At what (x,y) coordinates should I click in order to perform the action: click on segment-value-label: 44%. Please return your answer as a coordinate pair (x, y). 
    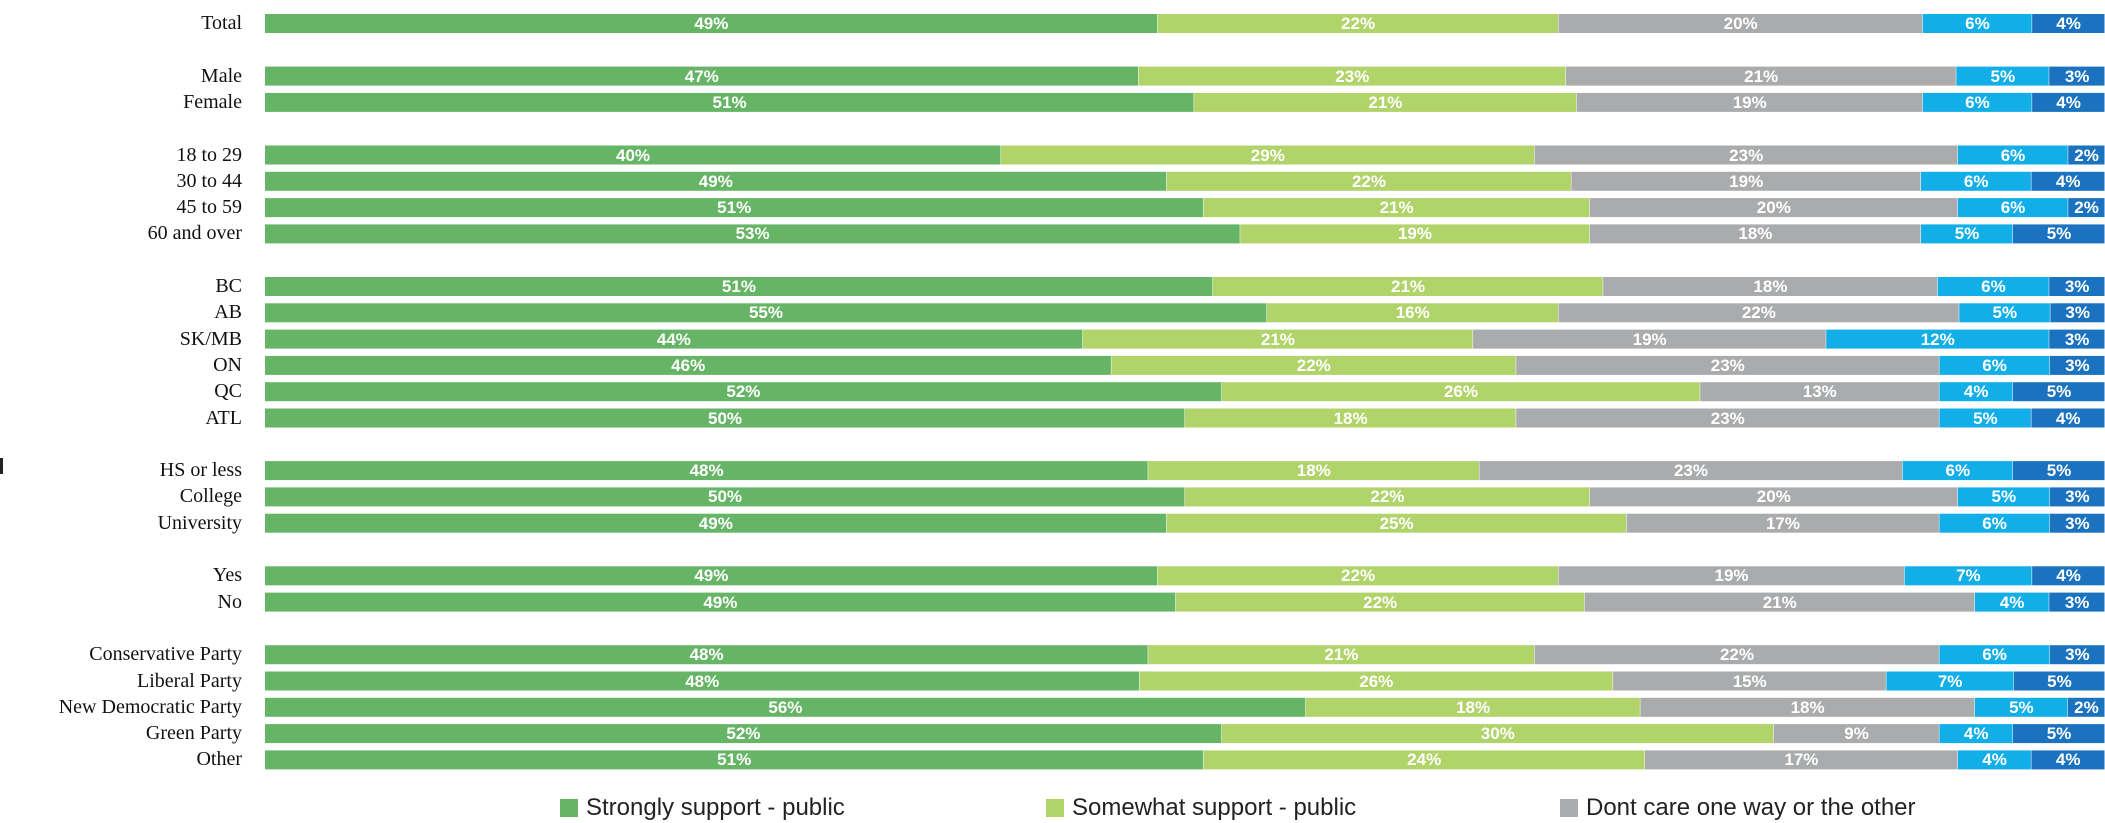
    Looking at the image, I should click on (673, 339).